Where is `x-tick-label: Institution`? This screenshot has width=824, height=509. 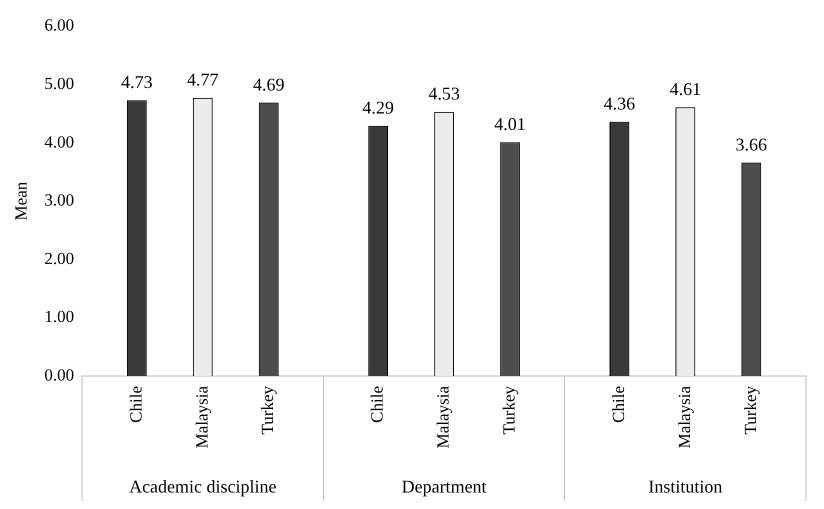
x-tick-label: Institution is located at coordinates (685, 486).